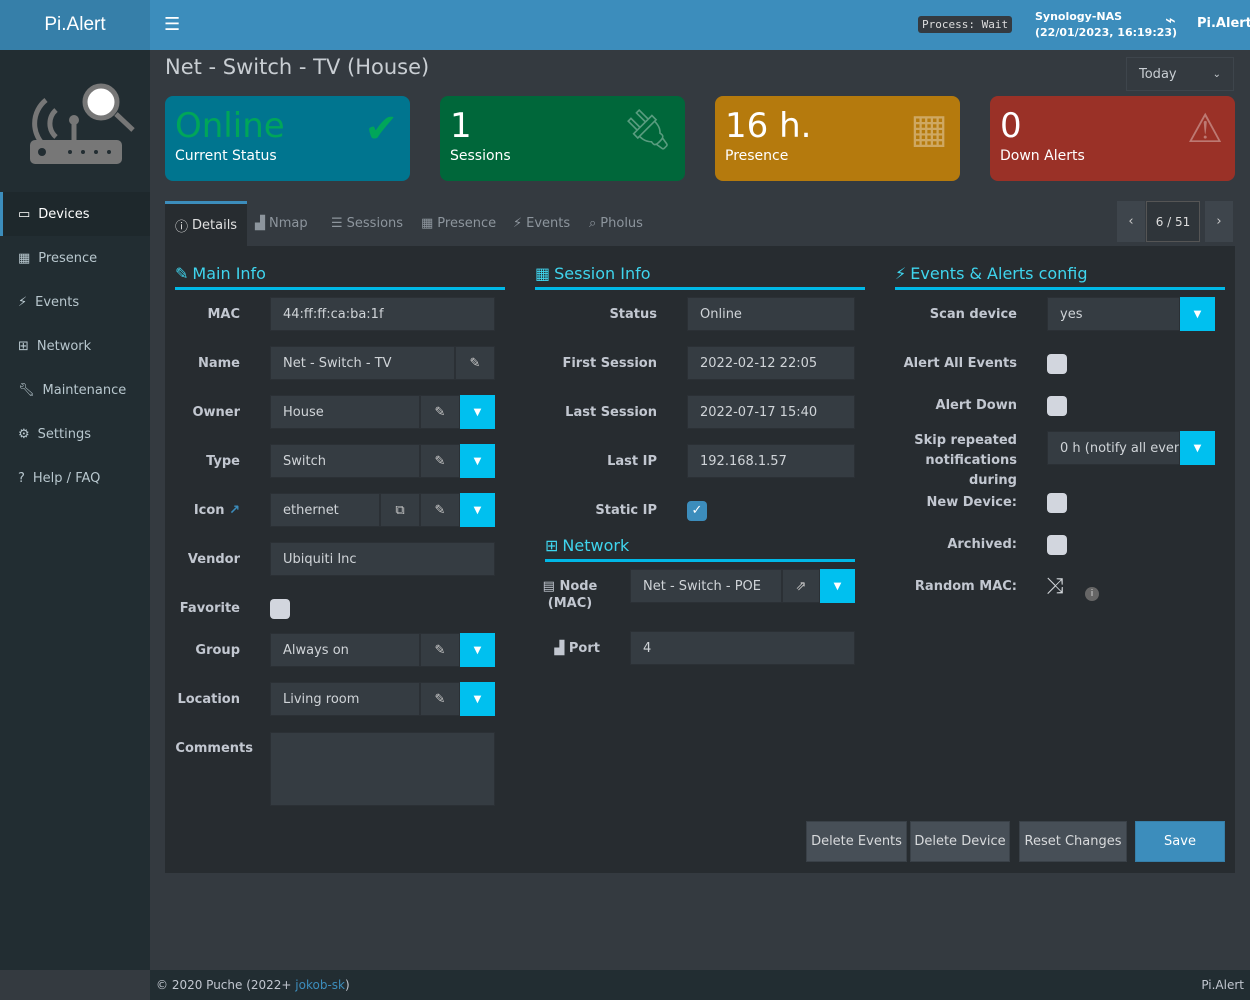 This screenshot has width=1250, height=1000. What do you see at coordinates (75, 434) in the screenshot?
I see `sidebar-item-settings: ⚙ Settings` at bounding box center [75, 434].